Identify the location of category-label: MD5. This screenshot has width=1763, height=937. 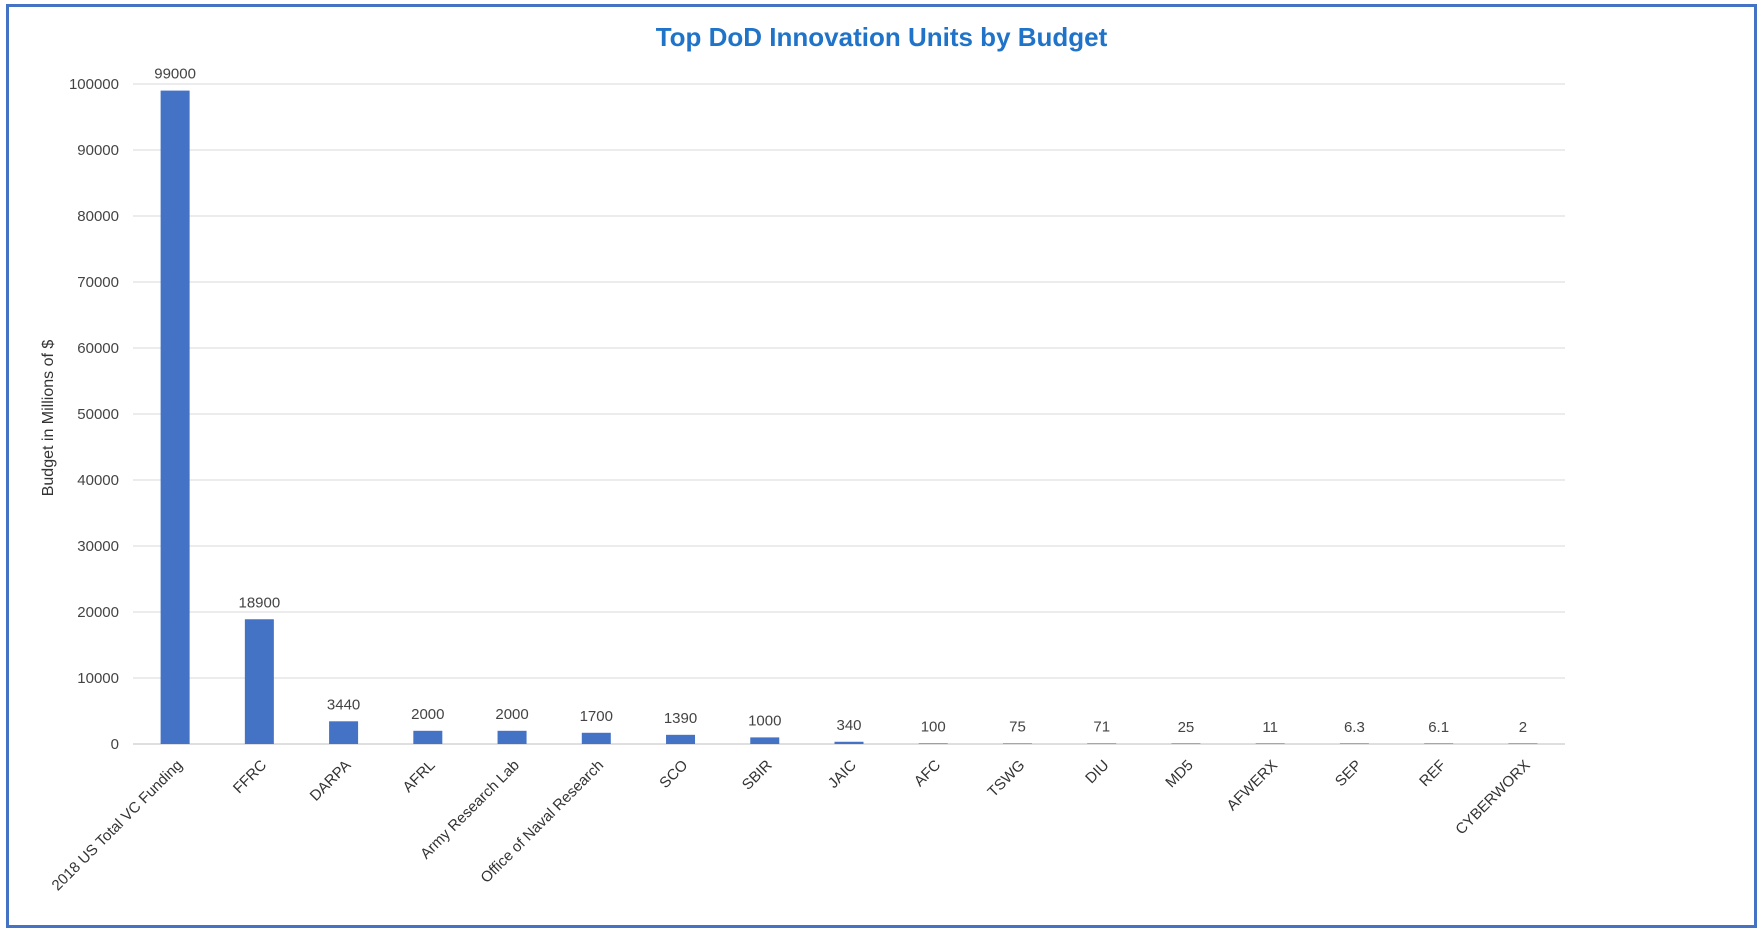
(1179, 774).